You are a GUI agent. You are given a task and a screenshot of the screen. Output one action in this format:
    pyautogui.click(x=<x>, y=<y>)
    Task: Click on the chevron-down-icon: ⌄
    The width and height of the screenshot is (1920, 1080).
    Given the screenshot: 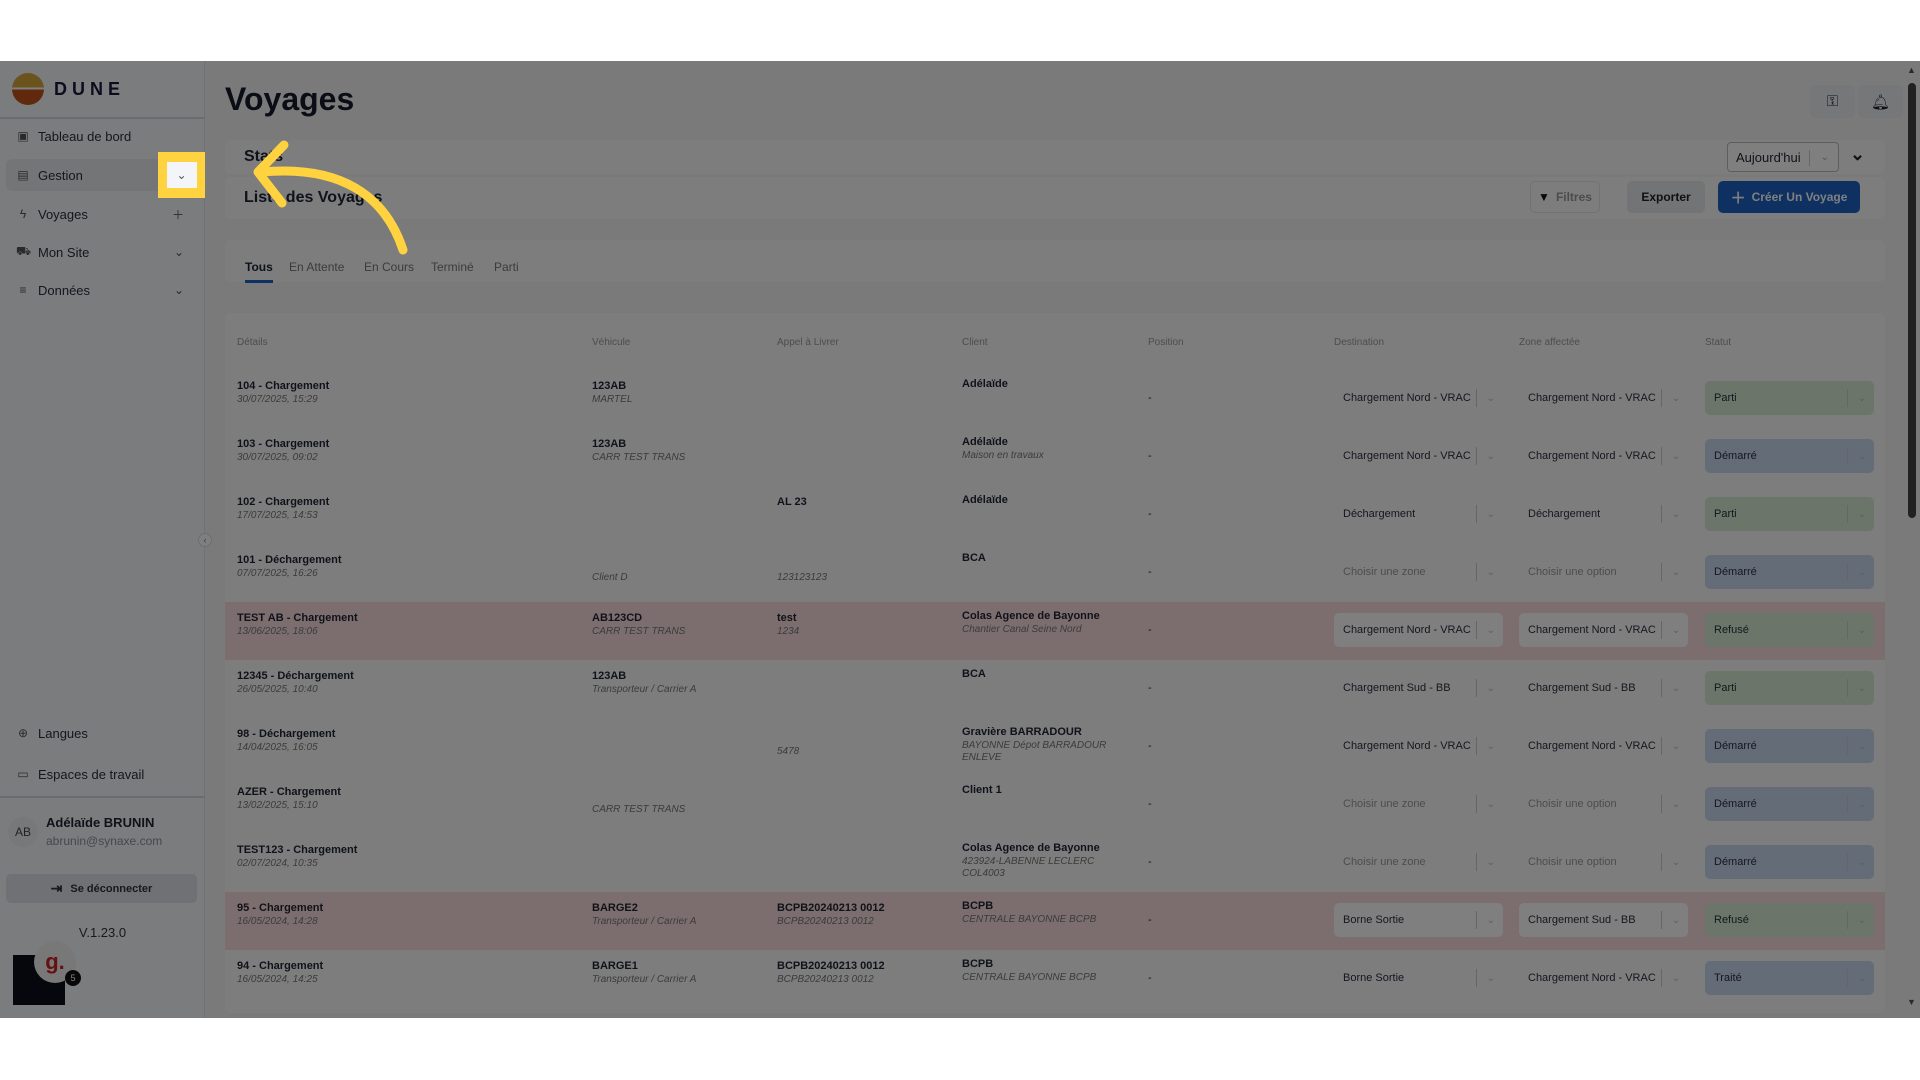 What is the action you would take?
    pyautogui.click(x=181, y=175)
    